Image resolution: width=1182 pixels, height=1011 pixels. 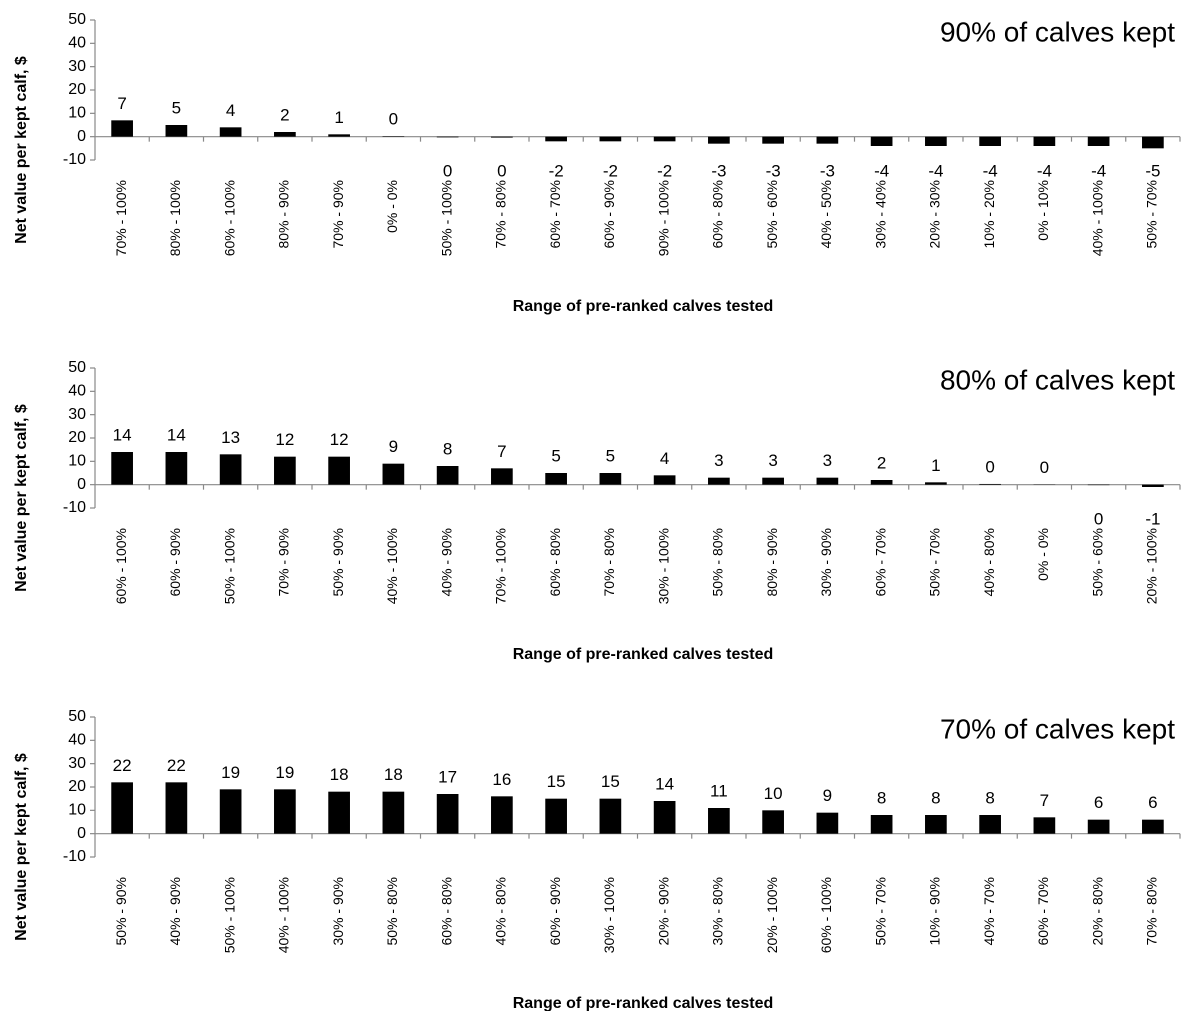 What do you see at coordinates (610, 455) in the screenshot?
I see `value-label: 5` at bounding box center [610, 455].